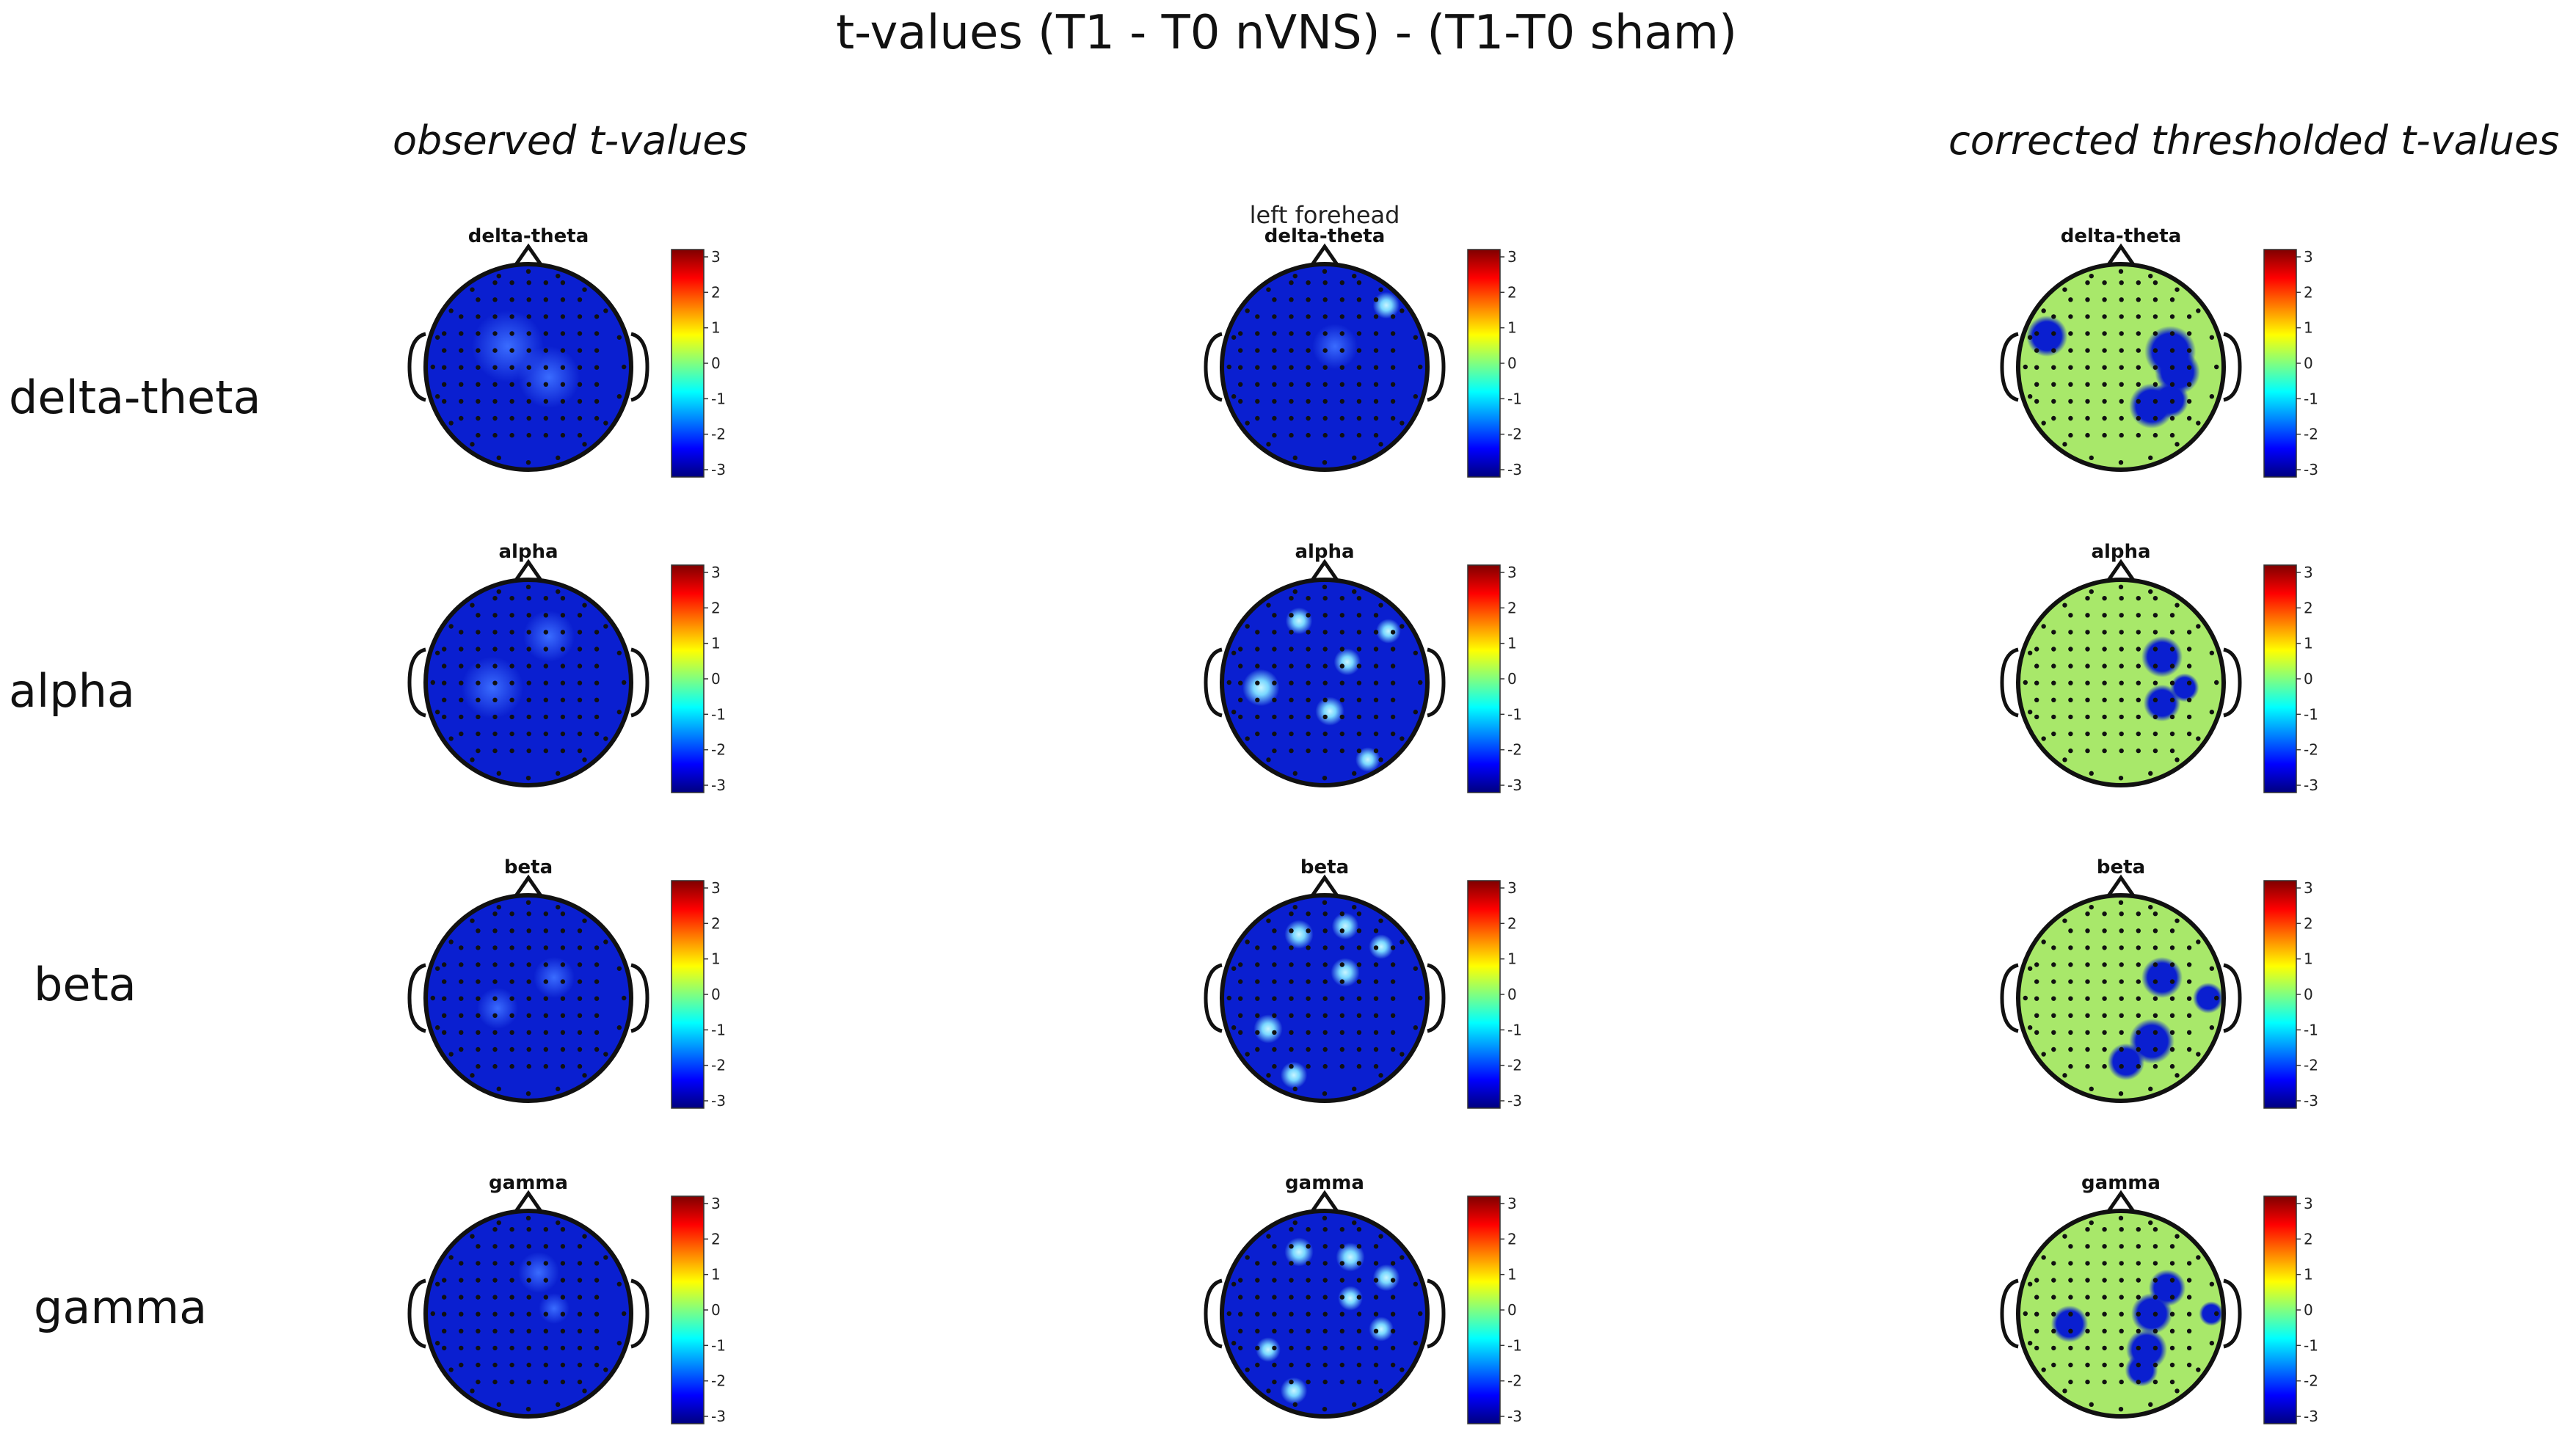 This screenshot has width=2573, height=1456. Describe the element at coordinates (2121, 886) in the screenshot. I see `nose` at that location.